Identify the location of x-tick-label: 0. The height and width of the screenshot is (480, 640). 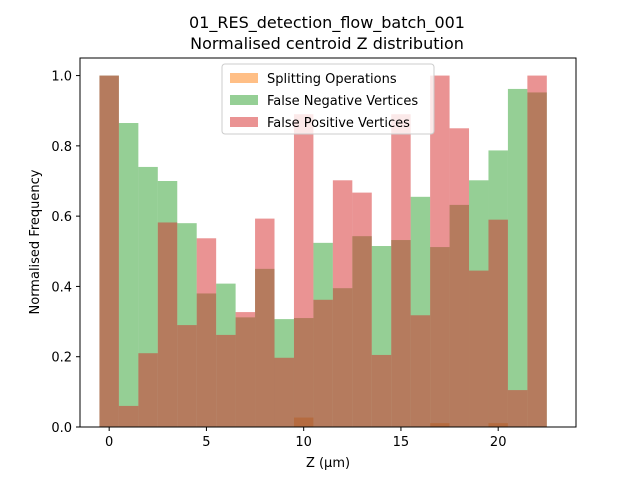
(109, 442).